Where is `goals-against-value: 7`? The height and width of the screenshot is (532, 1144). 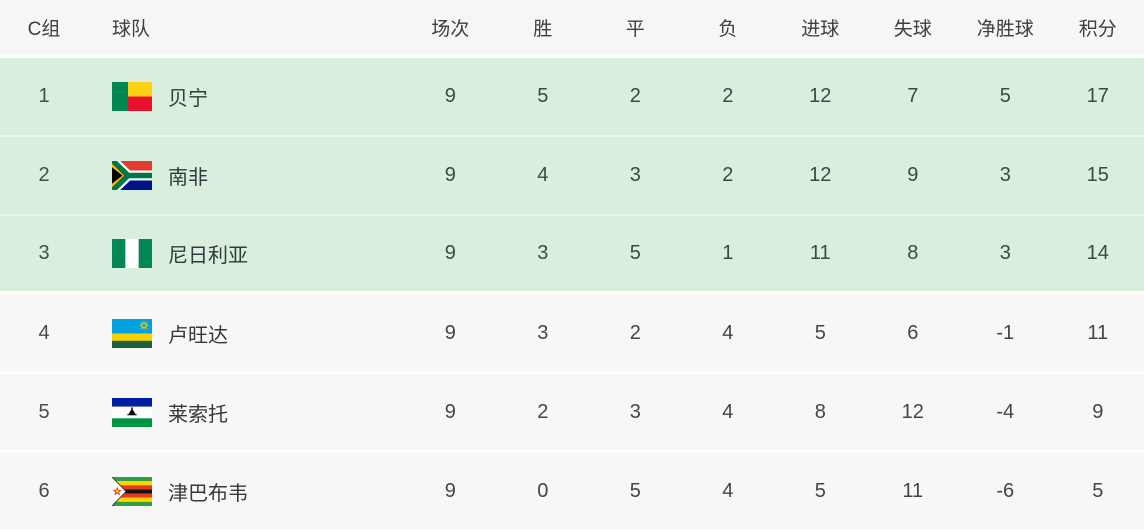
goals-against-value: 7 is located at coordinates (913, 96).